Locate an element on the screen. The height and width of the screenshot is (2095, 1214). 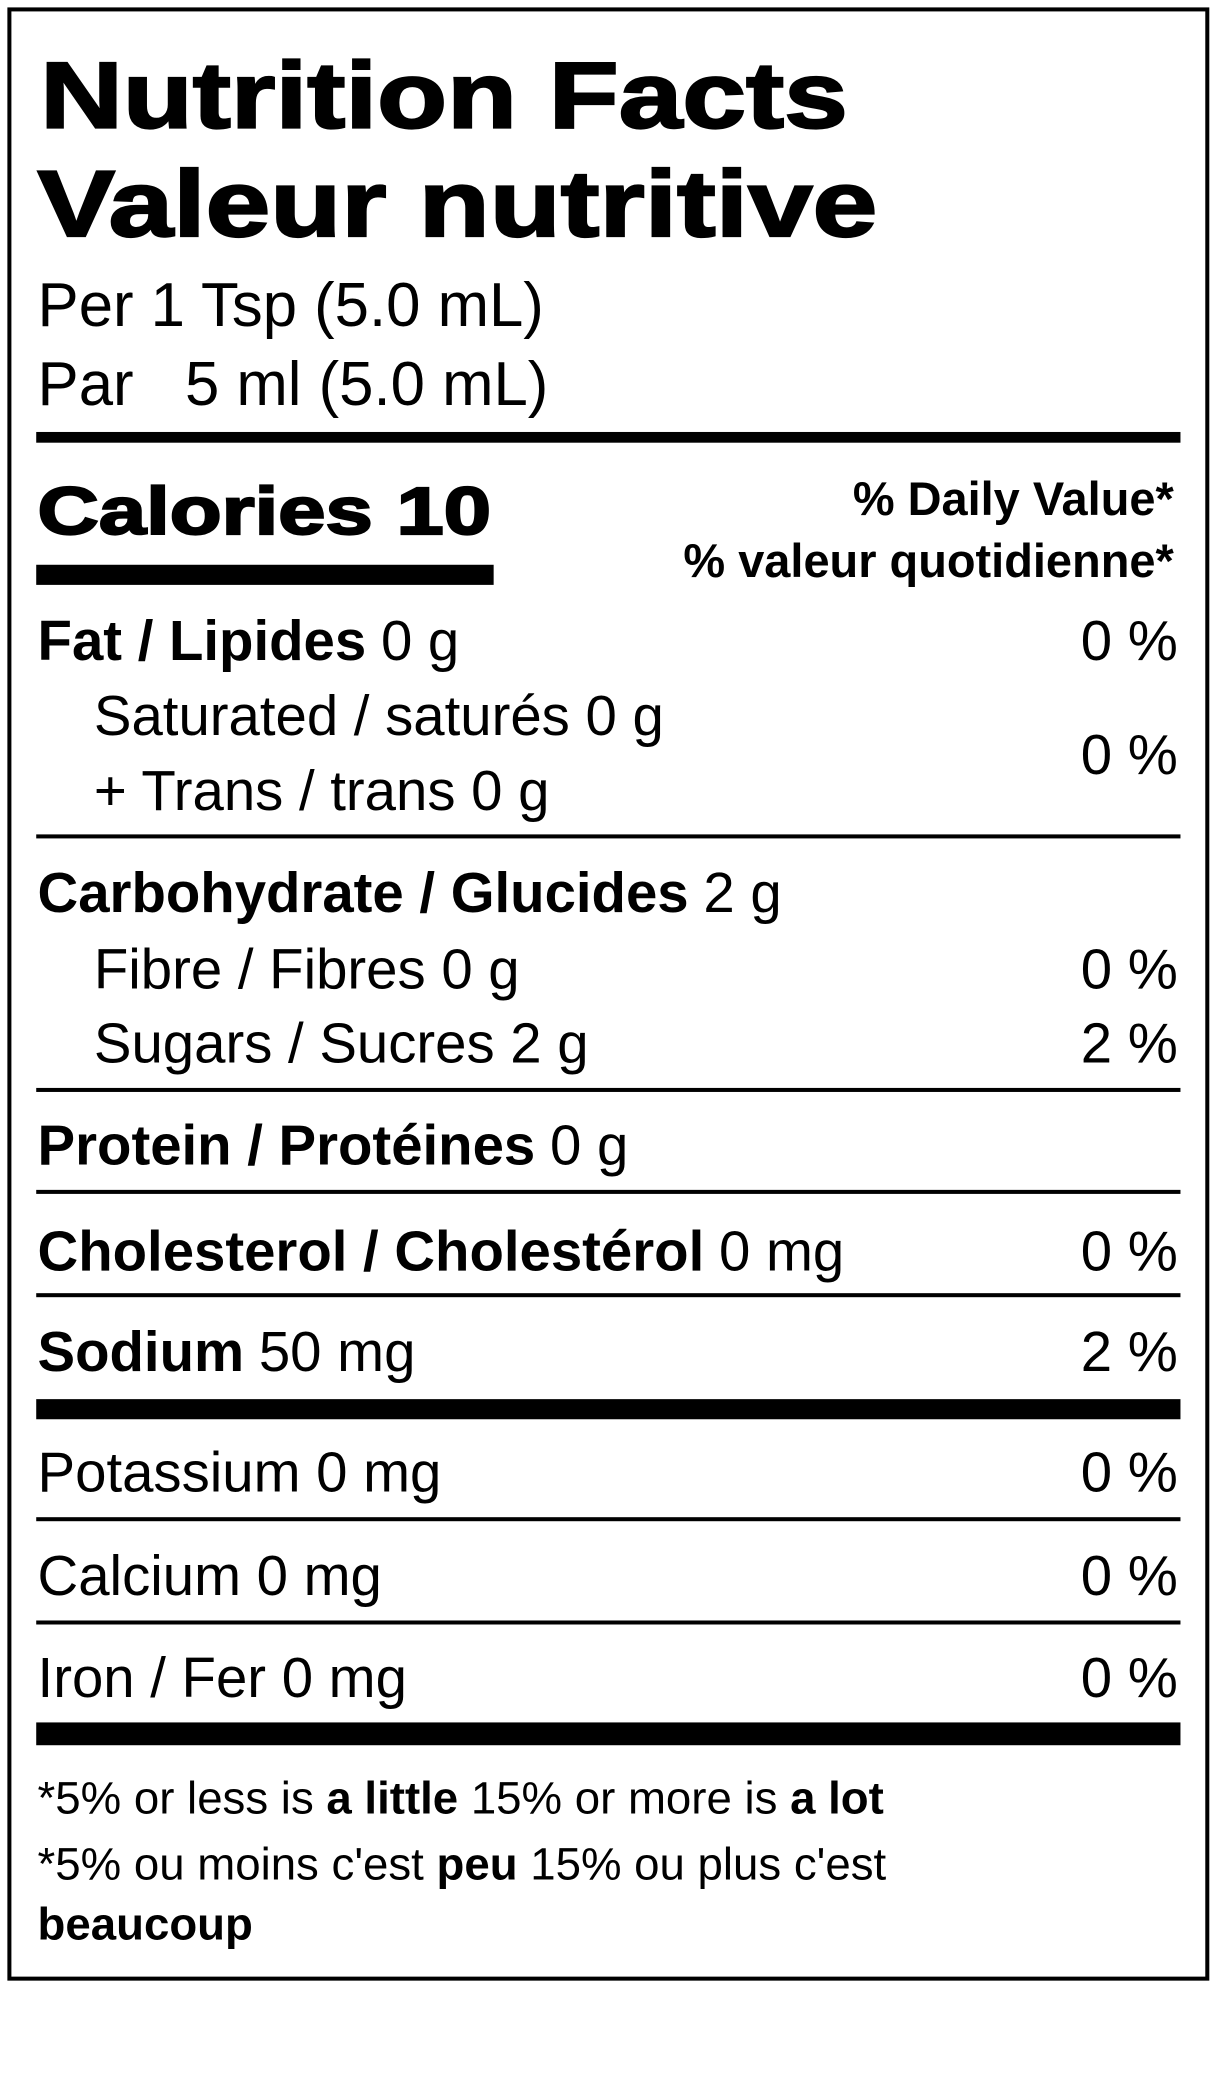
footnote-segment: *5% ou moins c'est is located at coordinates (237, 1863).